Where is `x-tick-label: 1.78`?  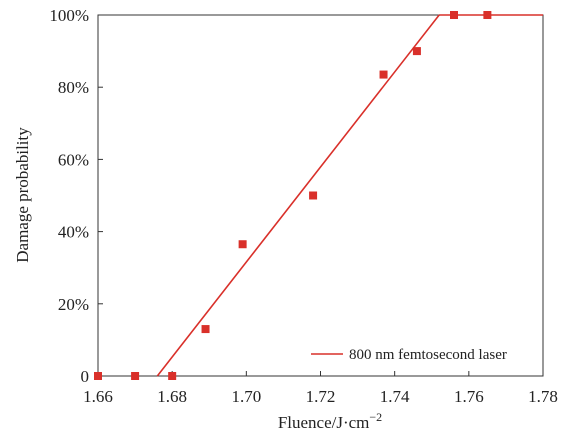
x-tick-label: 1.78 is located at coordinates (543, 396).